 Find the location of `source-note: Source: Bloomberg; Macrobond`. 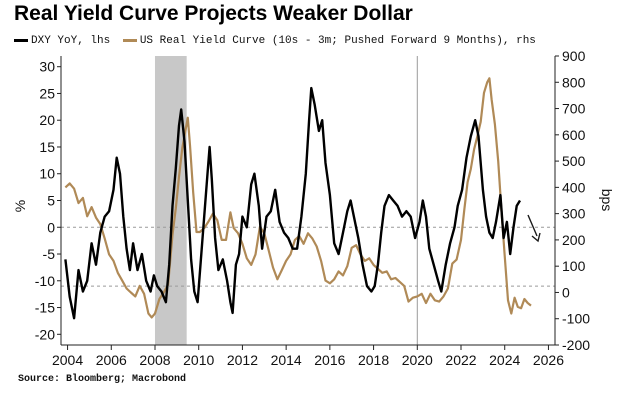

source-note: Source: Bloomberg; Macrobond is located at coordinates (102, 379).